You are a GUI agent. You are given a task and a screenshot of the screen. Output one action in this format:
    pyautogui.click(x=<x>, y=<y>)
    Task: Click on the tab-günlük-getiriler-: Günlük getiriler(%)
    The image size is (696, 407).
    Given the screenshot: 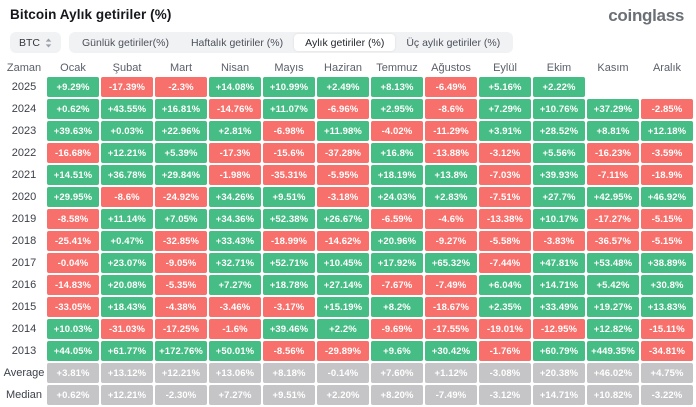 What is the action you would take?
    pyautogui.click(x=125, y=42)
    